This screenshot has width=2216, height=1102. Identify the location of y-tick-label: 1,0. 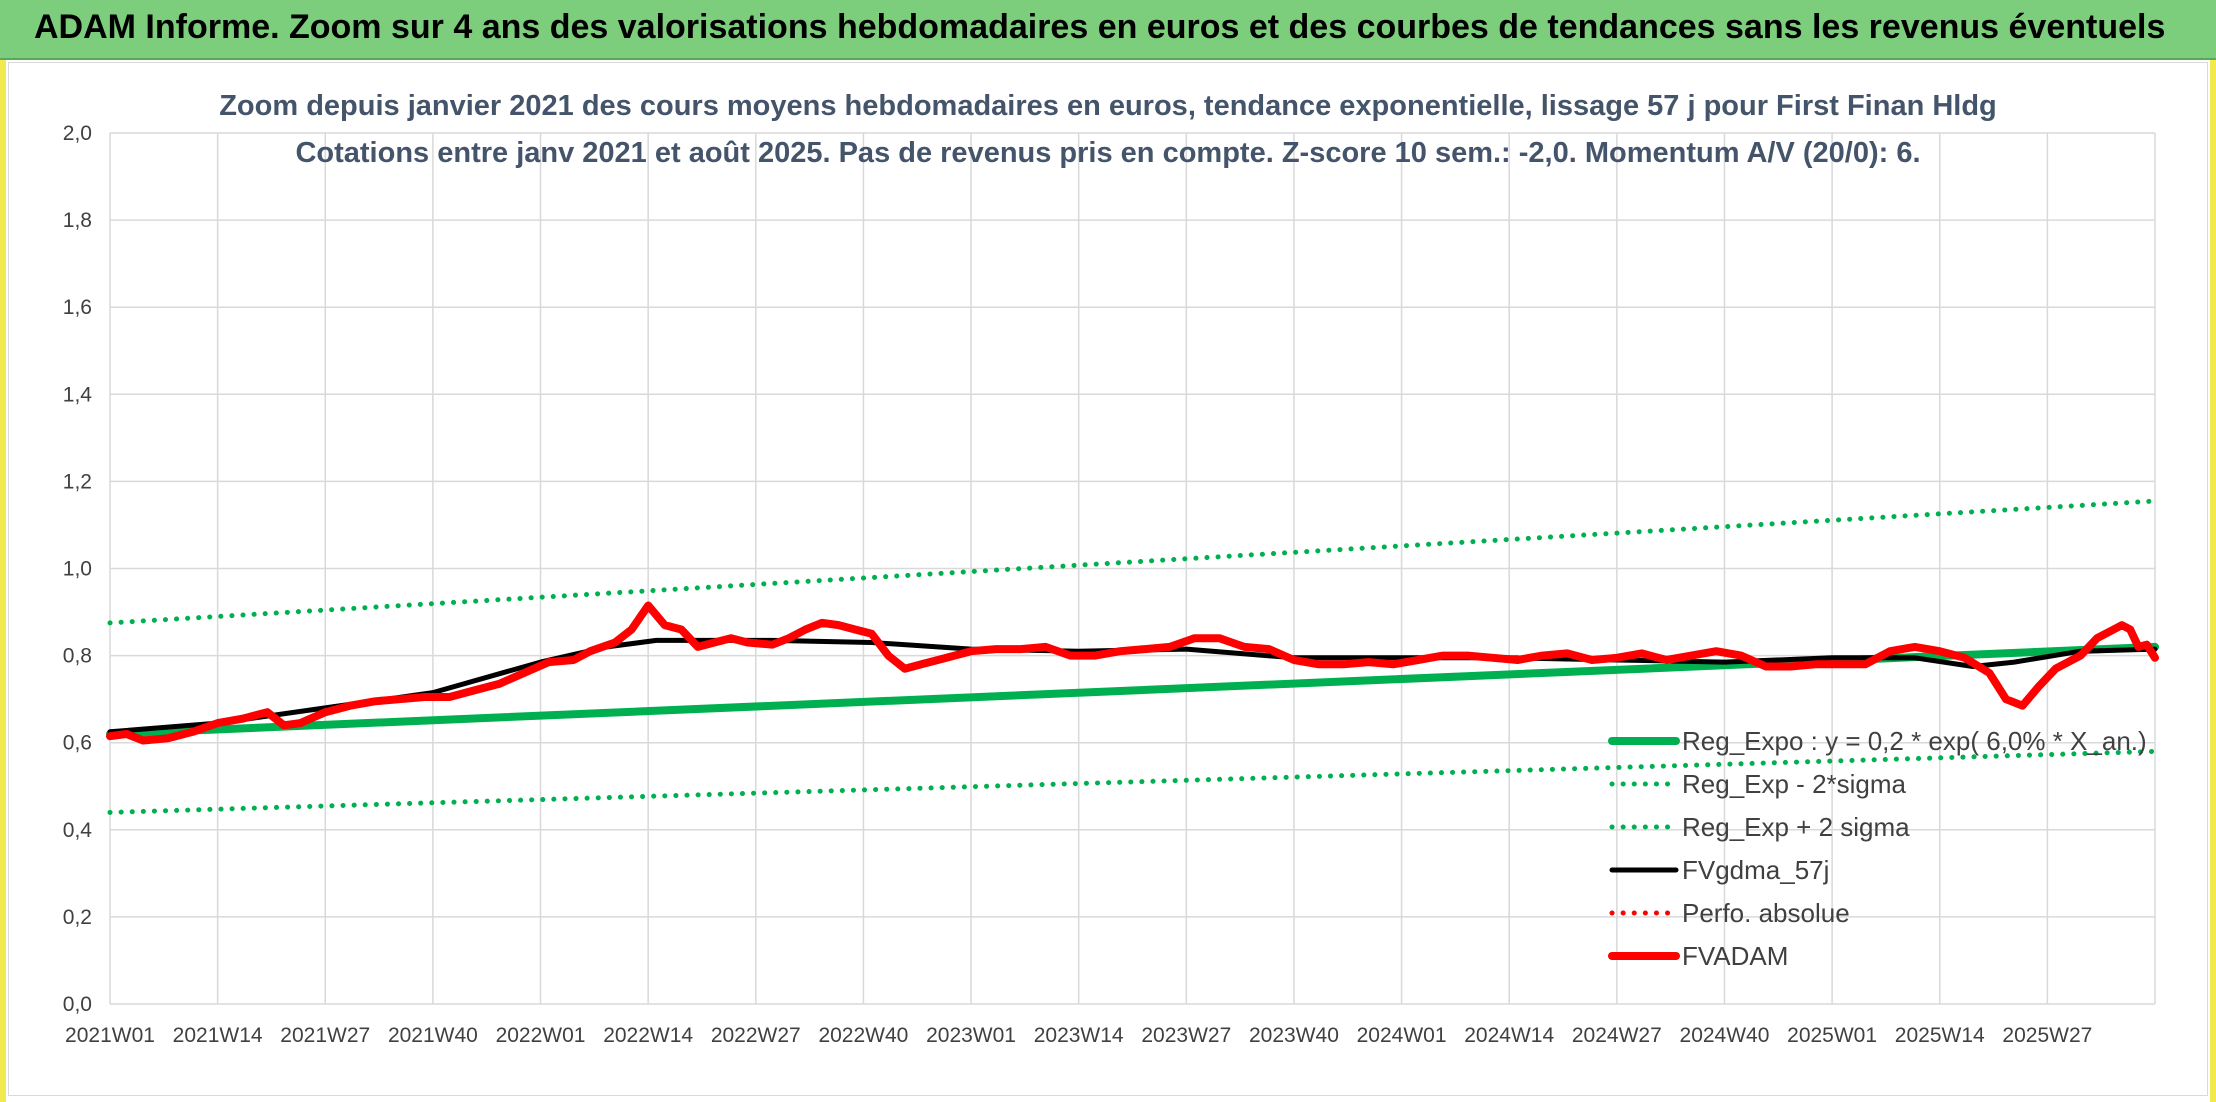
(77, 569).